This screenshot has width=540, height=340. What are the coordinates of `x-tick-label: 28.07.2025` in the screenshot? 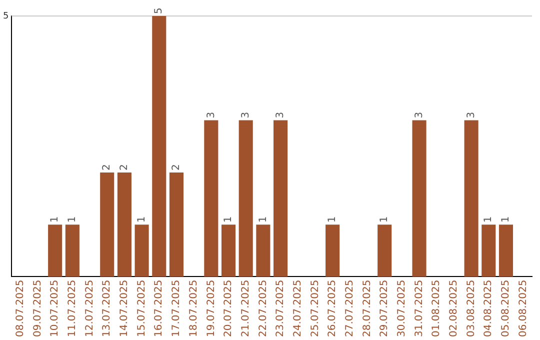 It's located at (367, 309).